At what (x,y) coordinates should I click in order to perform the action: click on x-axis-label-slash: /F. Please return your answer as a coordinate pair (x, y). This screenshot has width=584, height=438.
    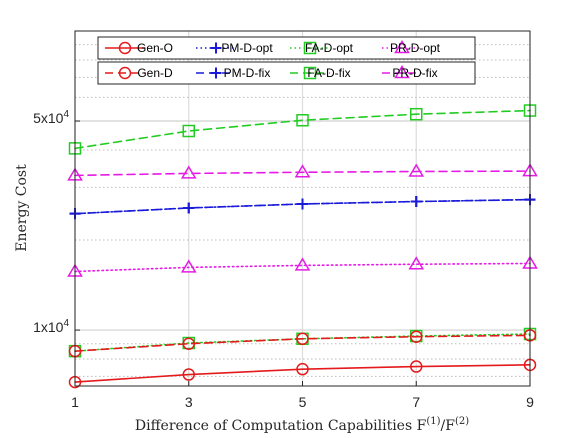
    Looking at the image, I should click on (448, 426).